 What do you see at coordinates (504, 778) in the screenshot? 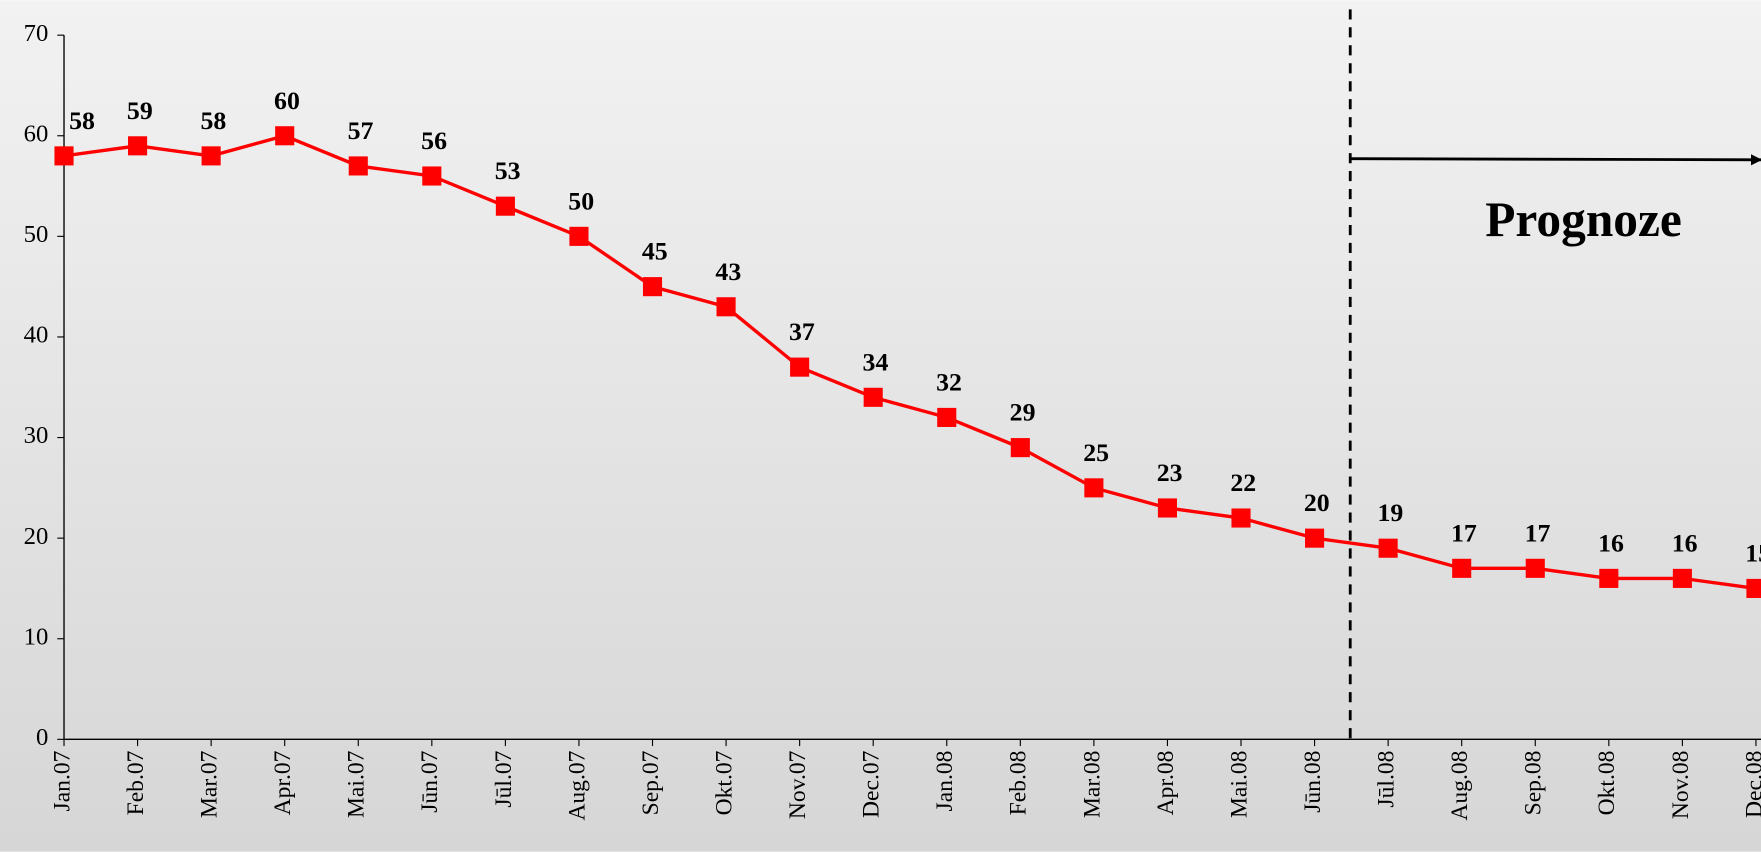
I see `x-tick-label: Jūl.07` at bounding box center [504, 778].